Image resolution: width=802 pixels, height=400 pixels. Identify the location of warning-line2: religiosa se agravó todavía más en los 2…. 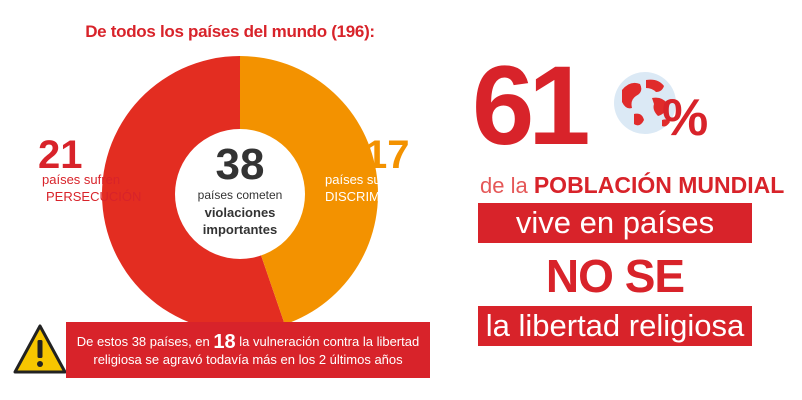
(248, 359).